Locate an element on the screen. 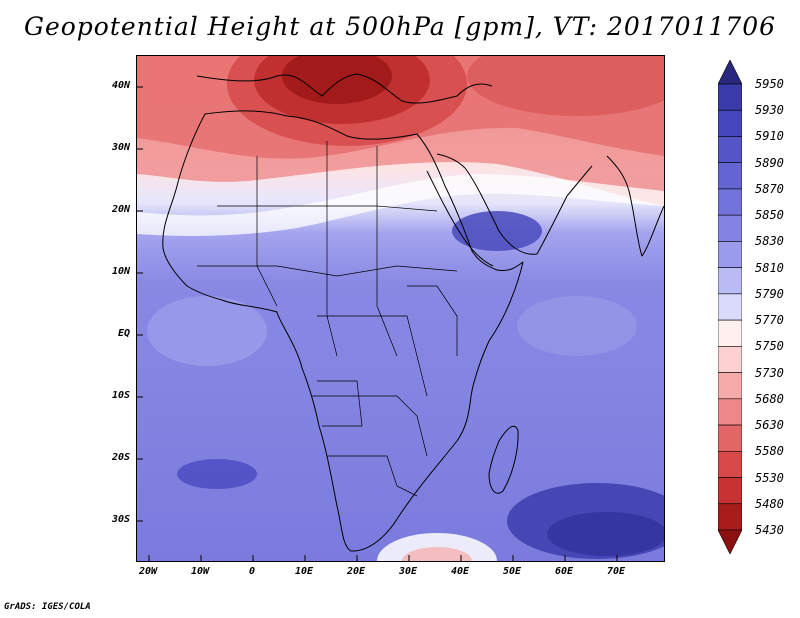 Image resolution: width=800 pixels, height=618 pixels. border-south-africa is located at coordinates (372, 476).